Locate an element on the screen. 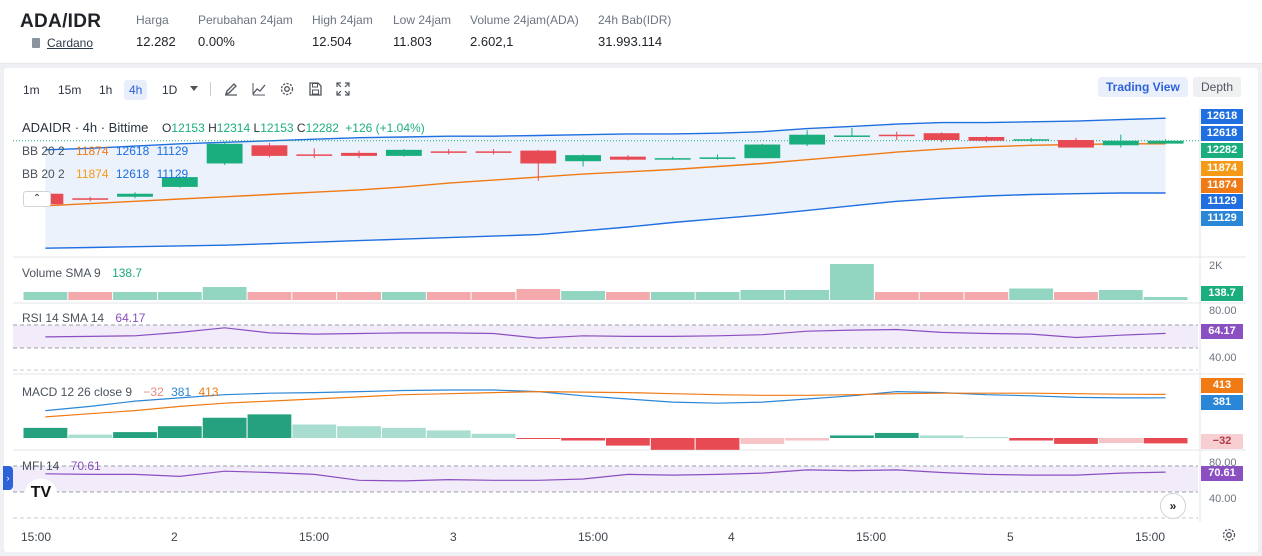 This screenshot has height=556, width=1262. timeframe-4h: 4h is located at coordinates (136, 90).